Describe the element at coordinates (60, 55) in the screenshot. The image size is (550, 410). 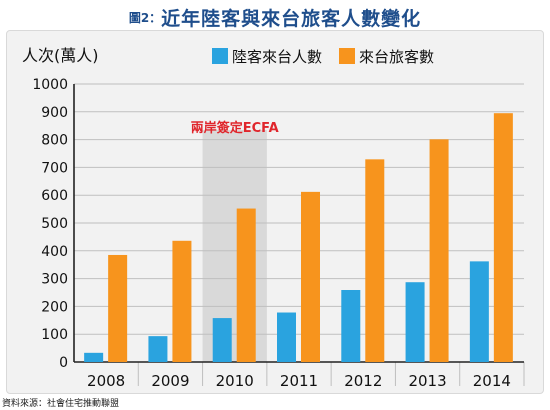
I see `y-axis-label: 人次(萬人)` at that location.